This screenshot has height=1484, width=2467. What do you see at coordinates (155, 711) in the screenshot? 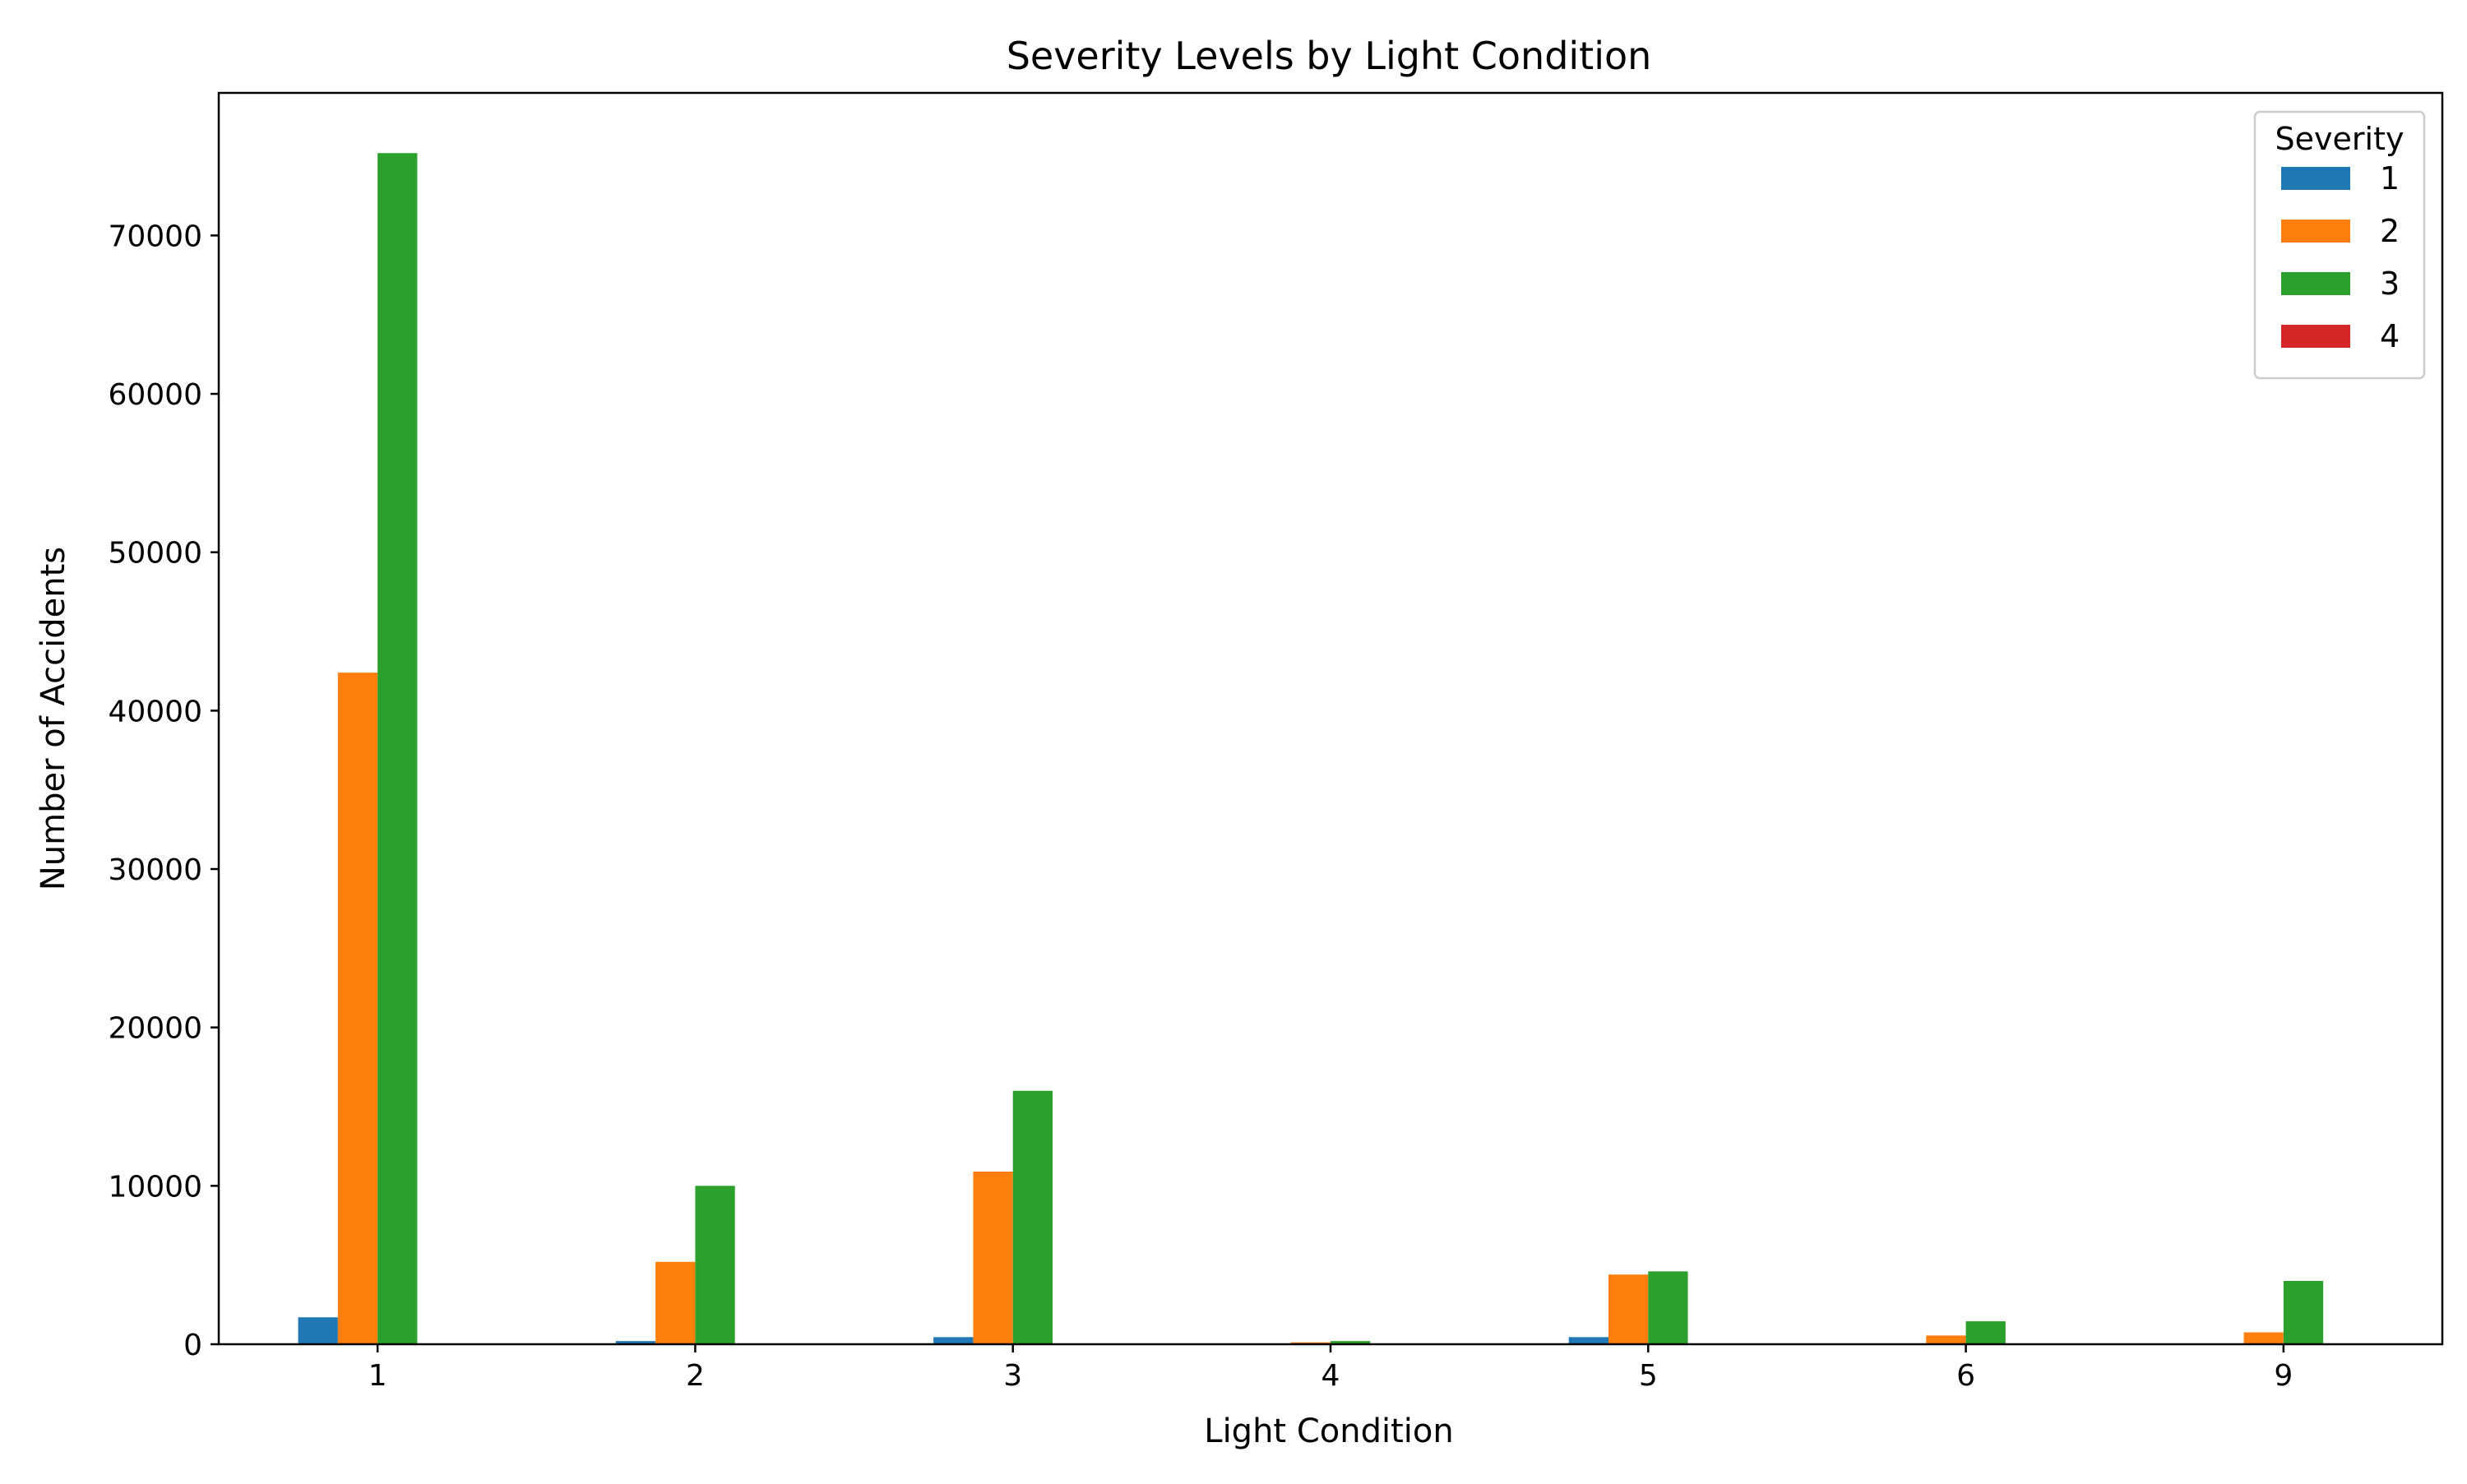
I see `y-tick-label: 40000` at bounding box center [155, 711].